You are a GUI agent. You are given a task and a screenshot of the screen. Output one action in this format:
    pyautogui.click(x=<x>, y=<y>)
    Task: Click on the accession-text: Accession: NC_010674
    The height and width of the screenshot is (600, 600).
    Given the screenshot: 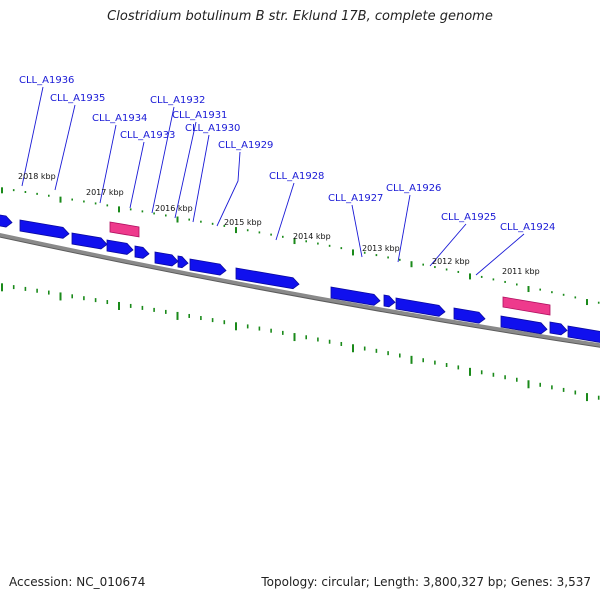 What is the action you would take?
    pyautogui.click(x=77, y=582)
    